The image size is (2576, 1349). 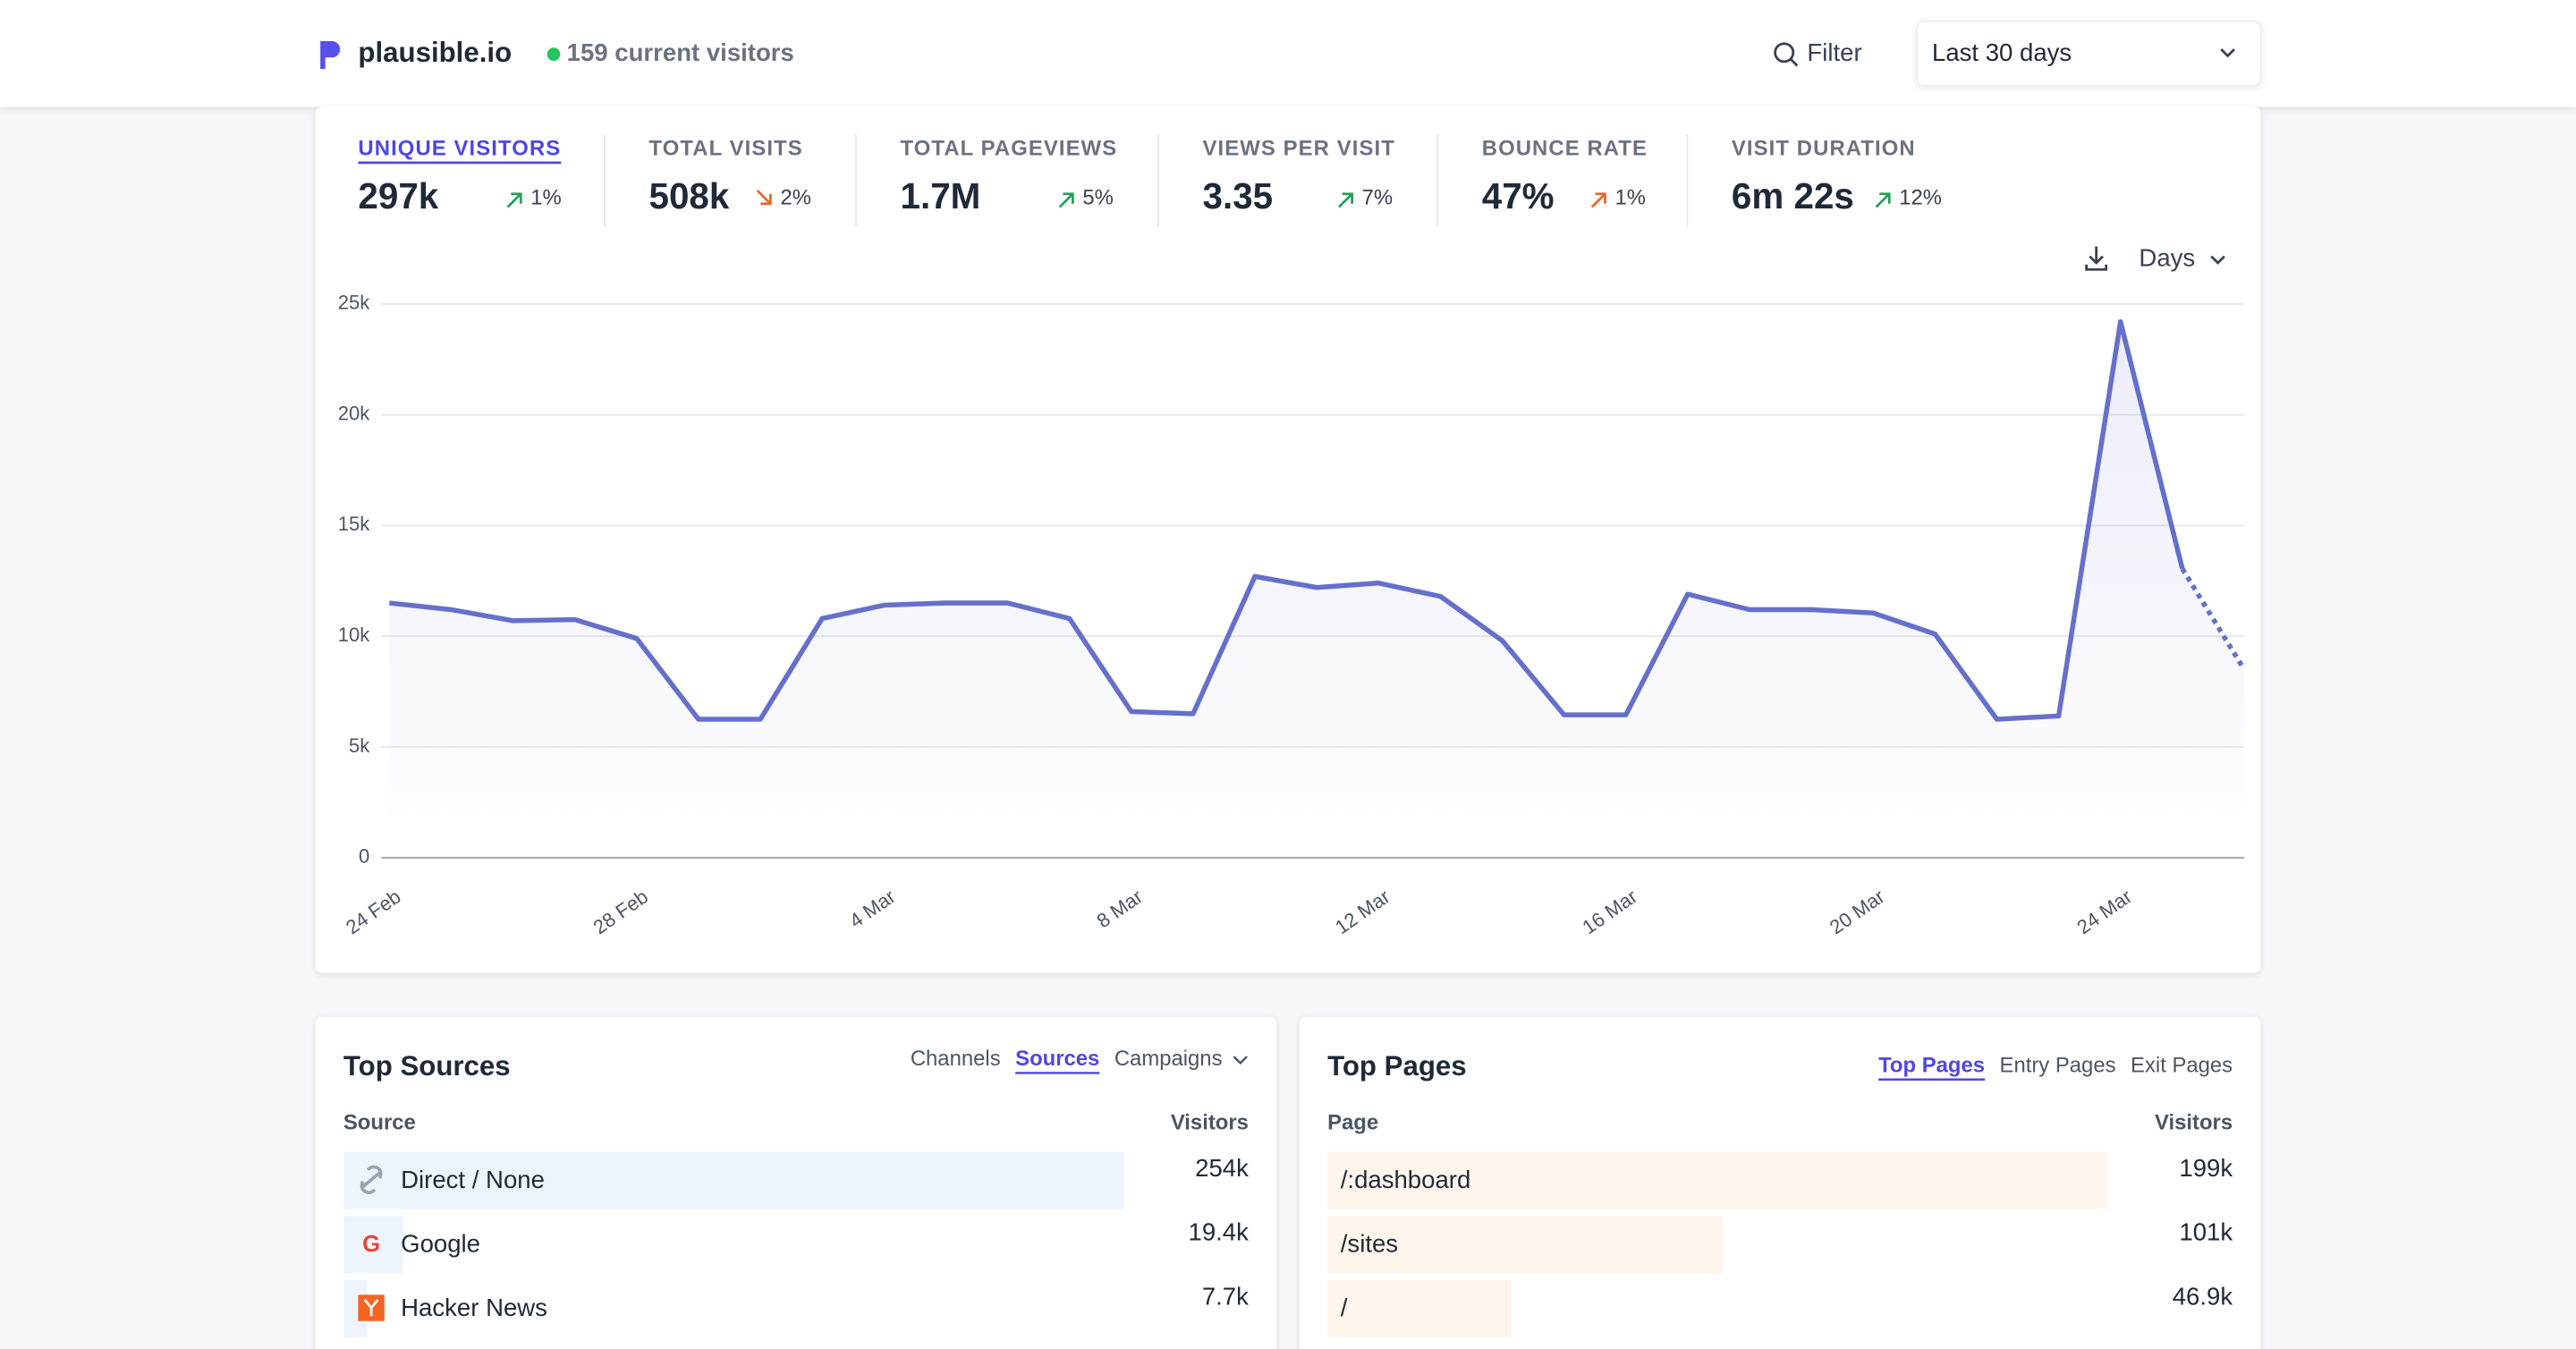 I want to click on column-header: Source, so click(x=379, y=1123).